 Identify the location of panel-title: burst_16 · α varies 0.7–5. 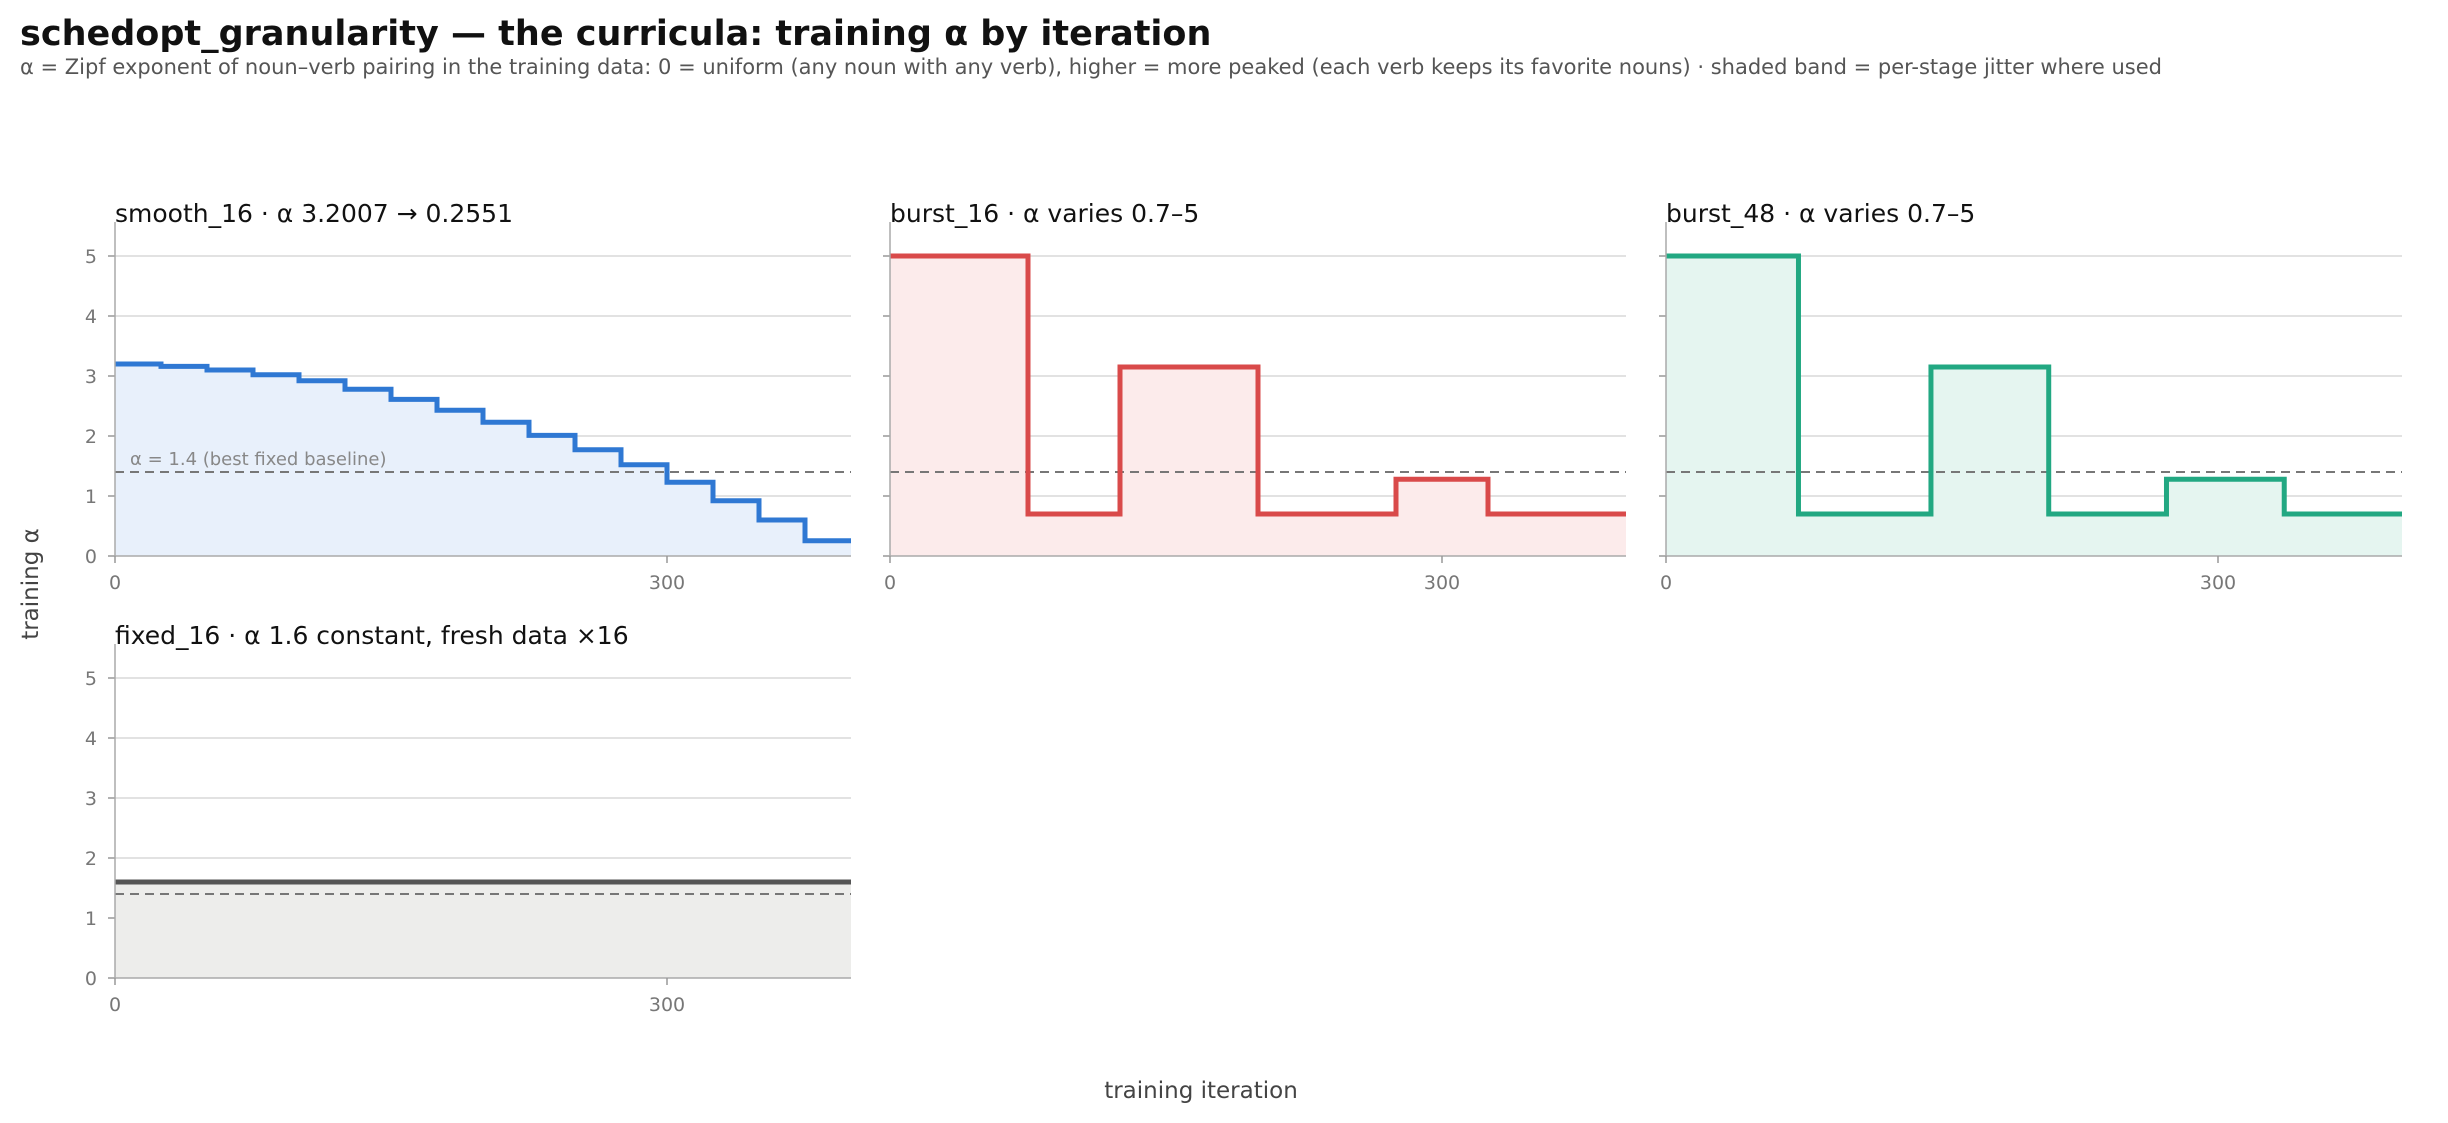
(1044, 213).